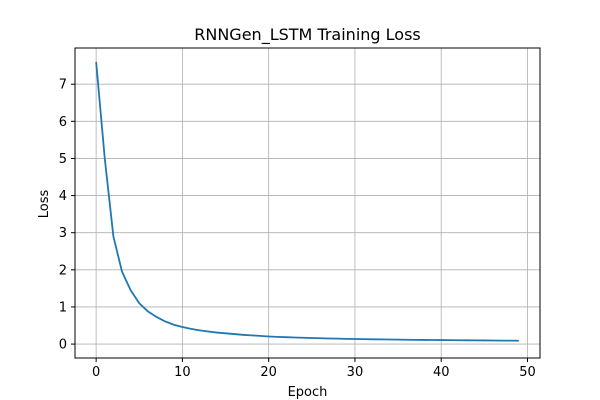 The height and width of the screenshot is (400, 600). I want to click on x-tick-label: 50, so click(527, 372).